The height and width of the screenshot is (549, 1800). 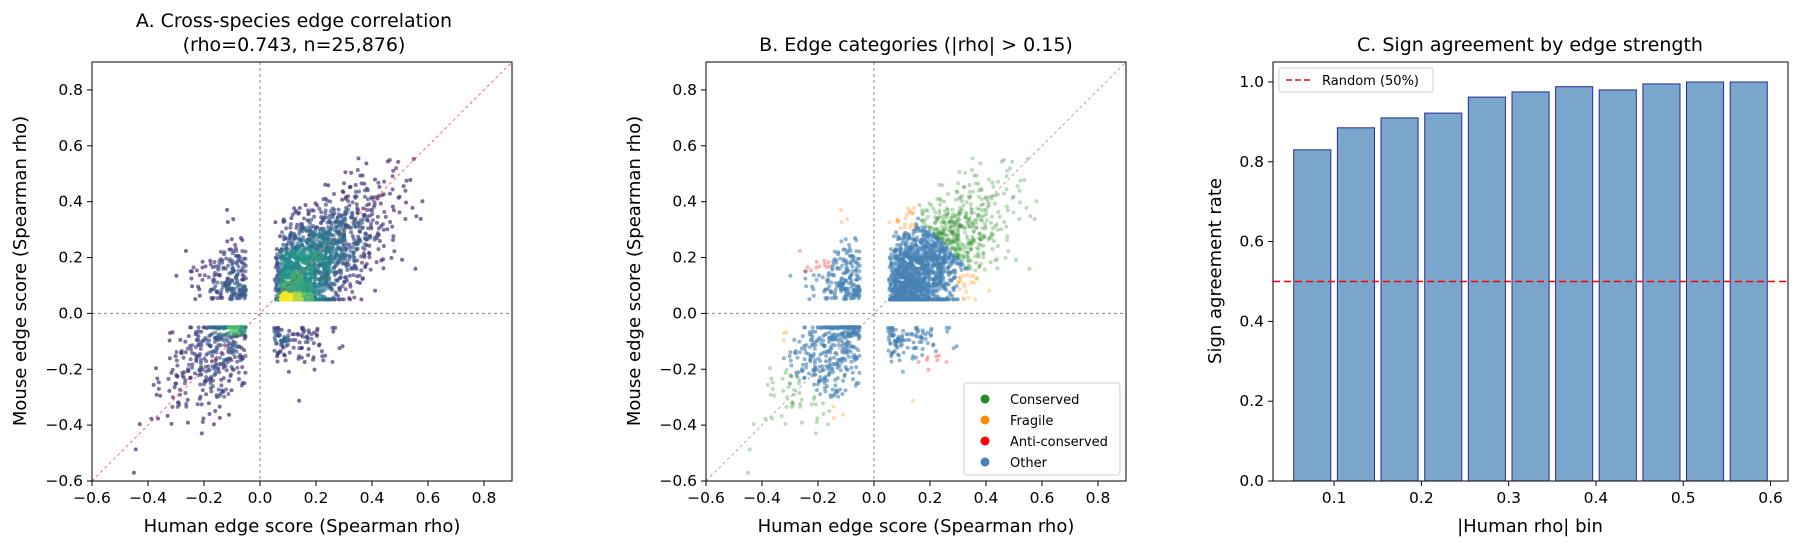 I want to click on panel-a-x-label: Human edge score (Spearman rho), so click(x=302, y=526).